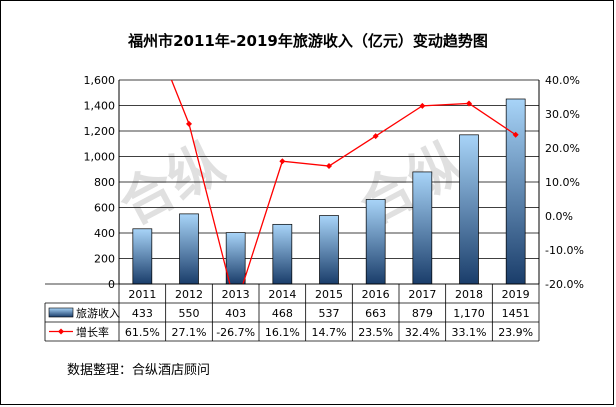 Image resolution: width=616 pixels, height=407 pixels. Describe the element at coordinates (375, 332) in the screenshot. I see `growth-value-label-2016: 23.5%` at that location.